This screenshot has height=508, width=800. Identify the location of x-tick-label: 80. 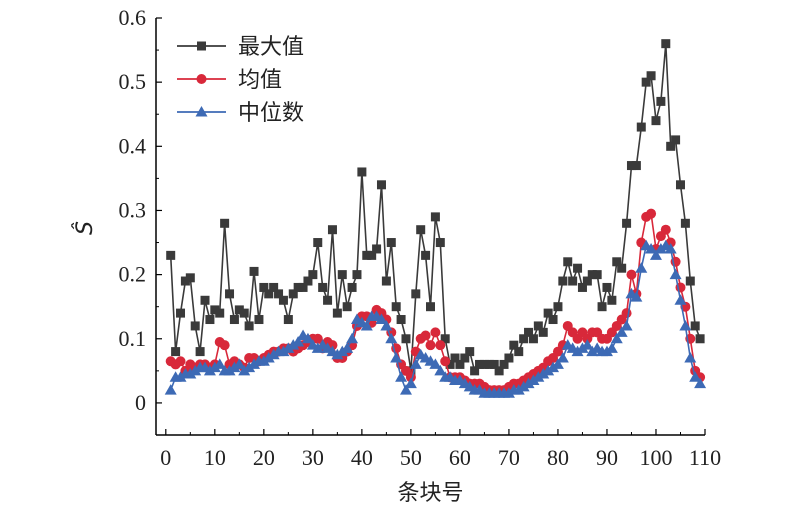
(558, 457).